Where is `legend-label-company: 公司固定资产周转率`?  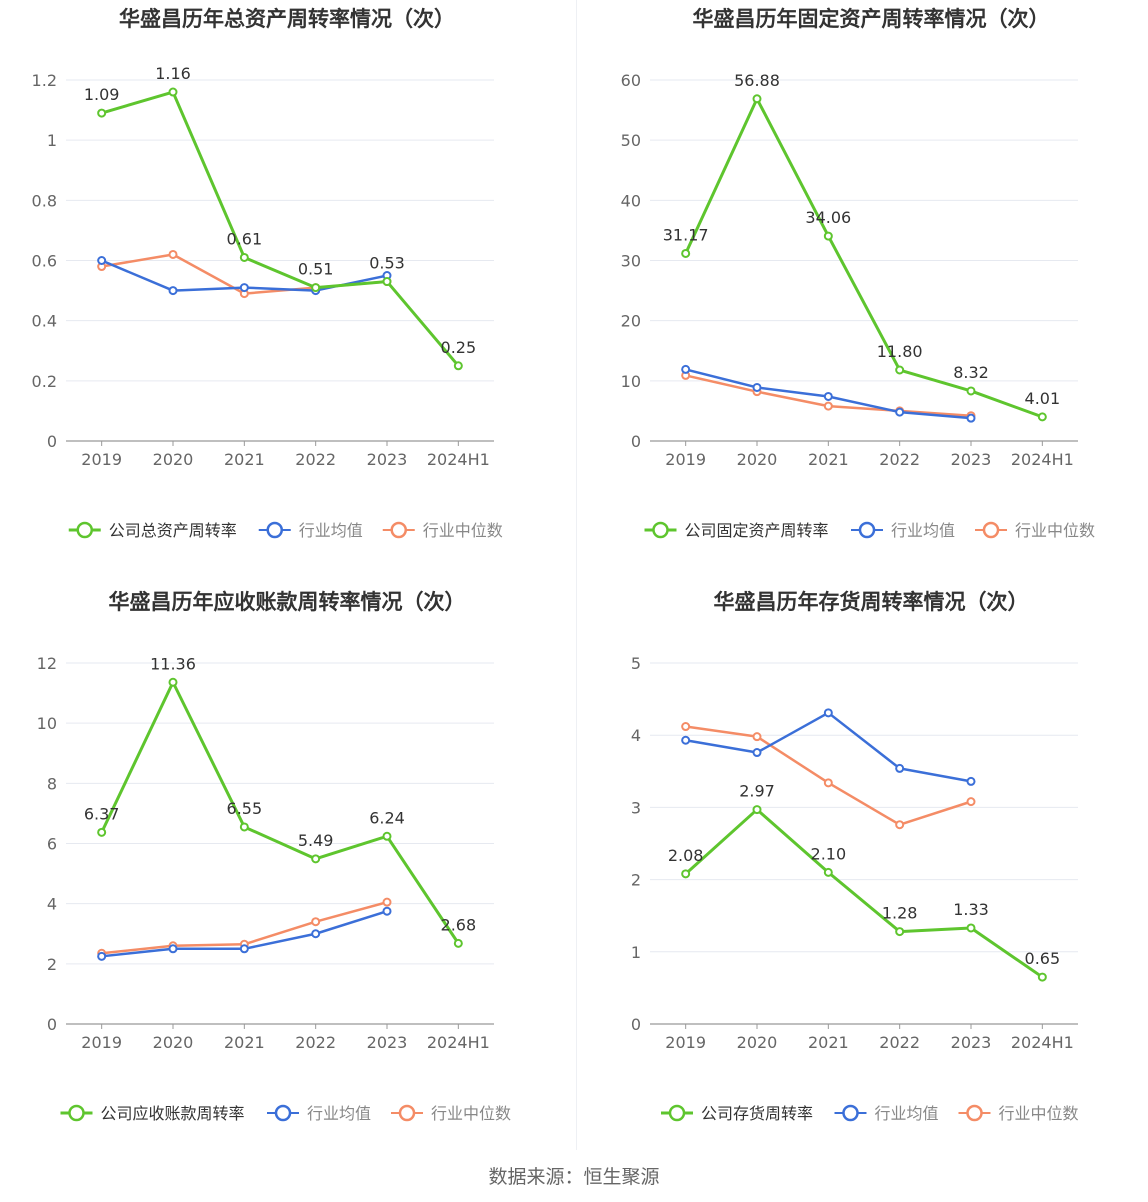
legend-label-company: 公司固定资产周转率 is located at coordinates (757, 530).